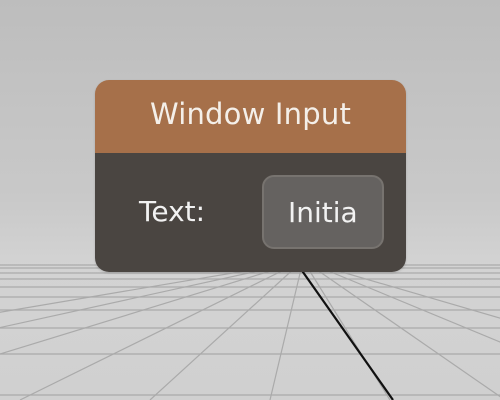  What do you see at coordinates (172, 211) in the screenshot?
I see `text-field-label: Text:` at bounding box center [172, 211].